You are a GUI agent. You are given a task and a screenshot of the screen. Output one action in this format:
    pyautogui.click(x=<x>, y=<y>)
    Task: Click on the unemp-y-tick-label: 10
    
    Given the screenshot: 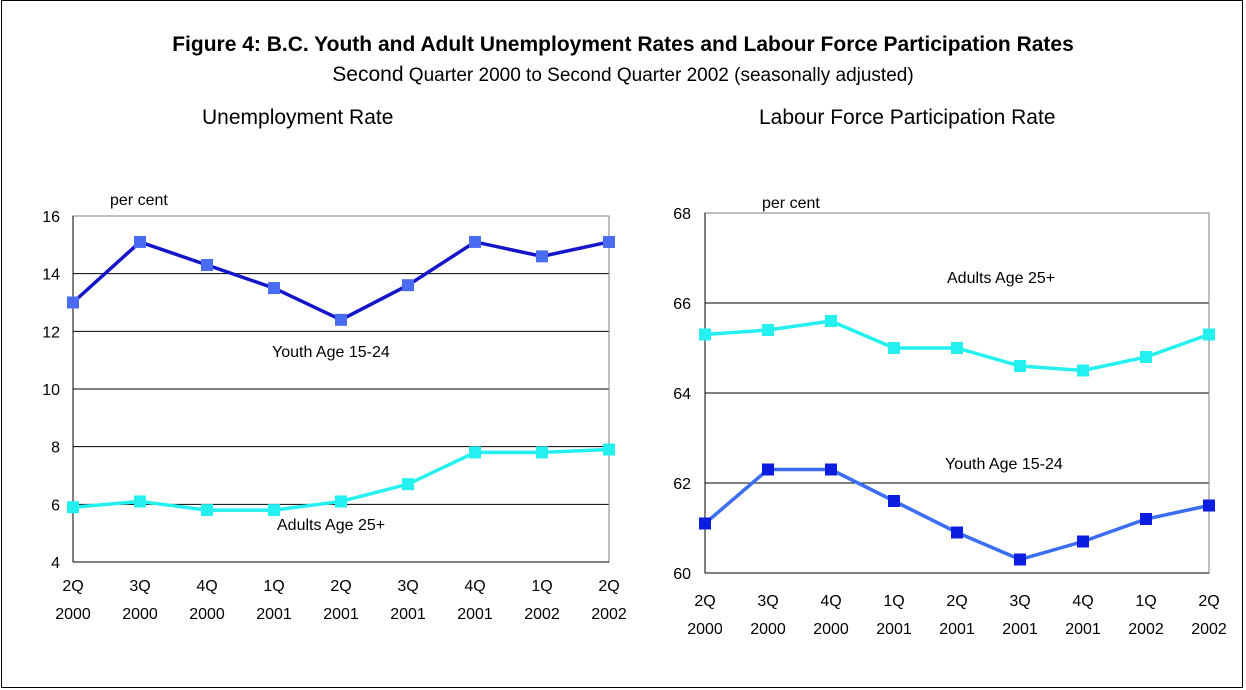 What is the action you would take?
    pyautogui.click(x=51, y=390)
    